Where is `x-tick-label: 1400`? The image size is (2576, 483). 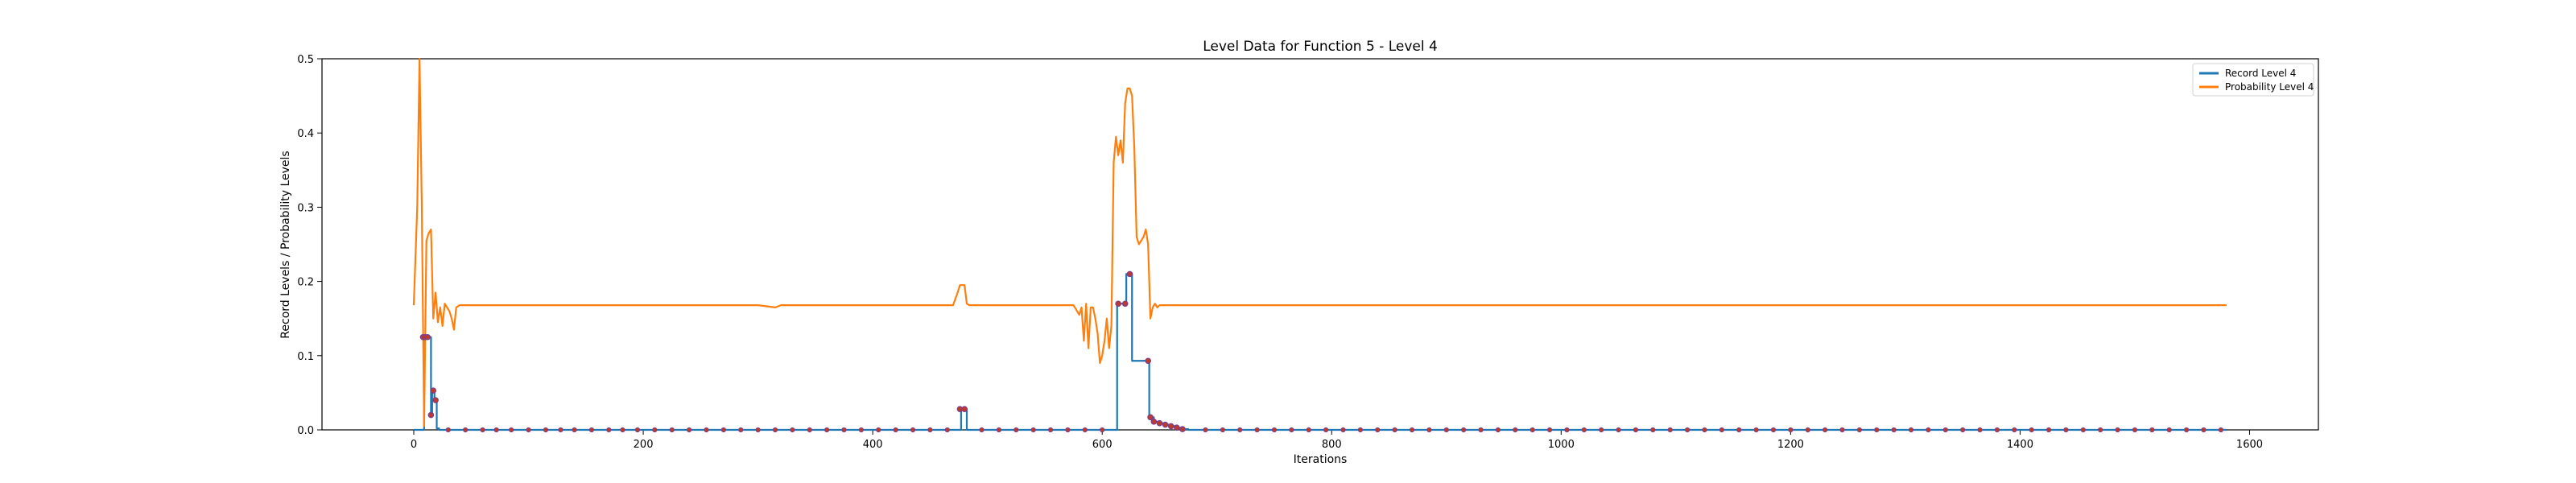
x-tick-label: 1400 is located at coordinates (2020, 445).